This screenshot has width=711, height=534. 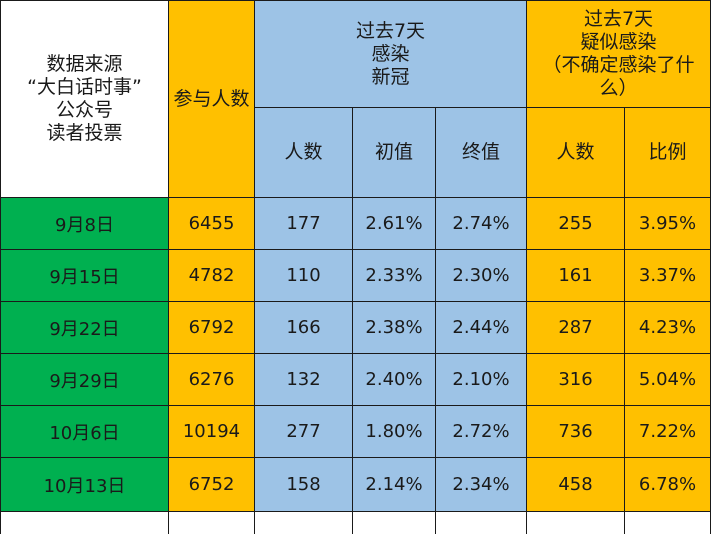 I want to click on covid-group-line-3: 新冠, so click(x=390, y=76).